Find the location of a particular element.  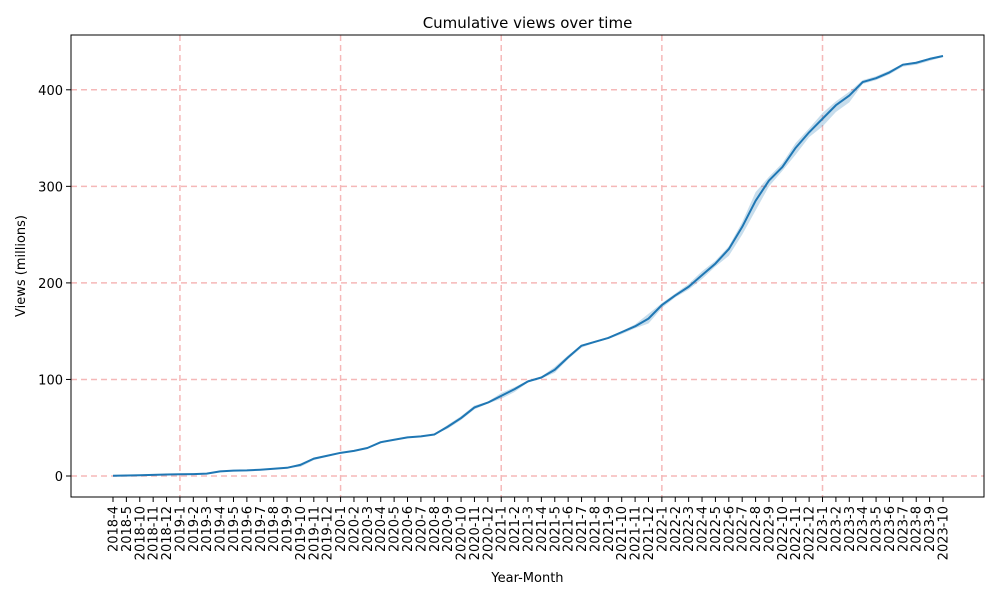

x-tick-label: 2020-2 is located at coordinates (354, 529).